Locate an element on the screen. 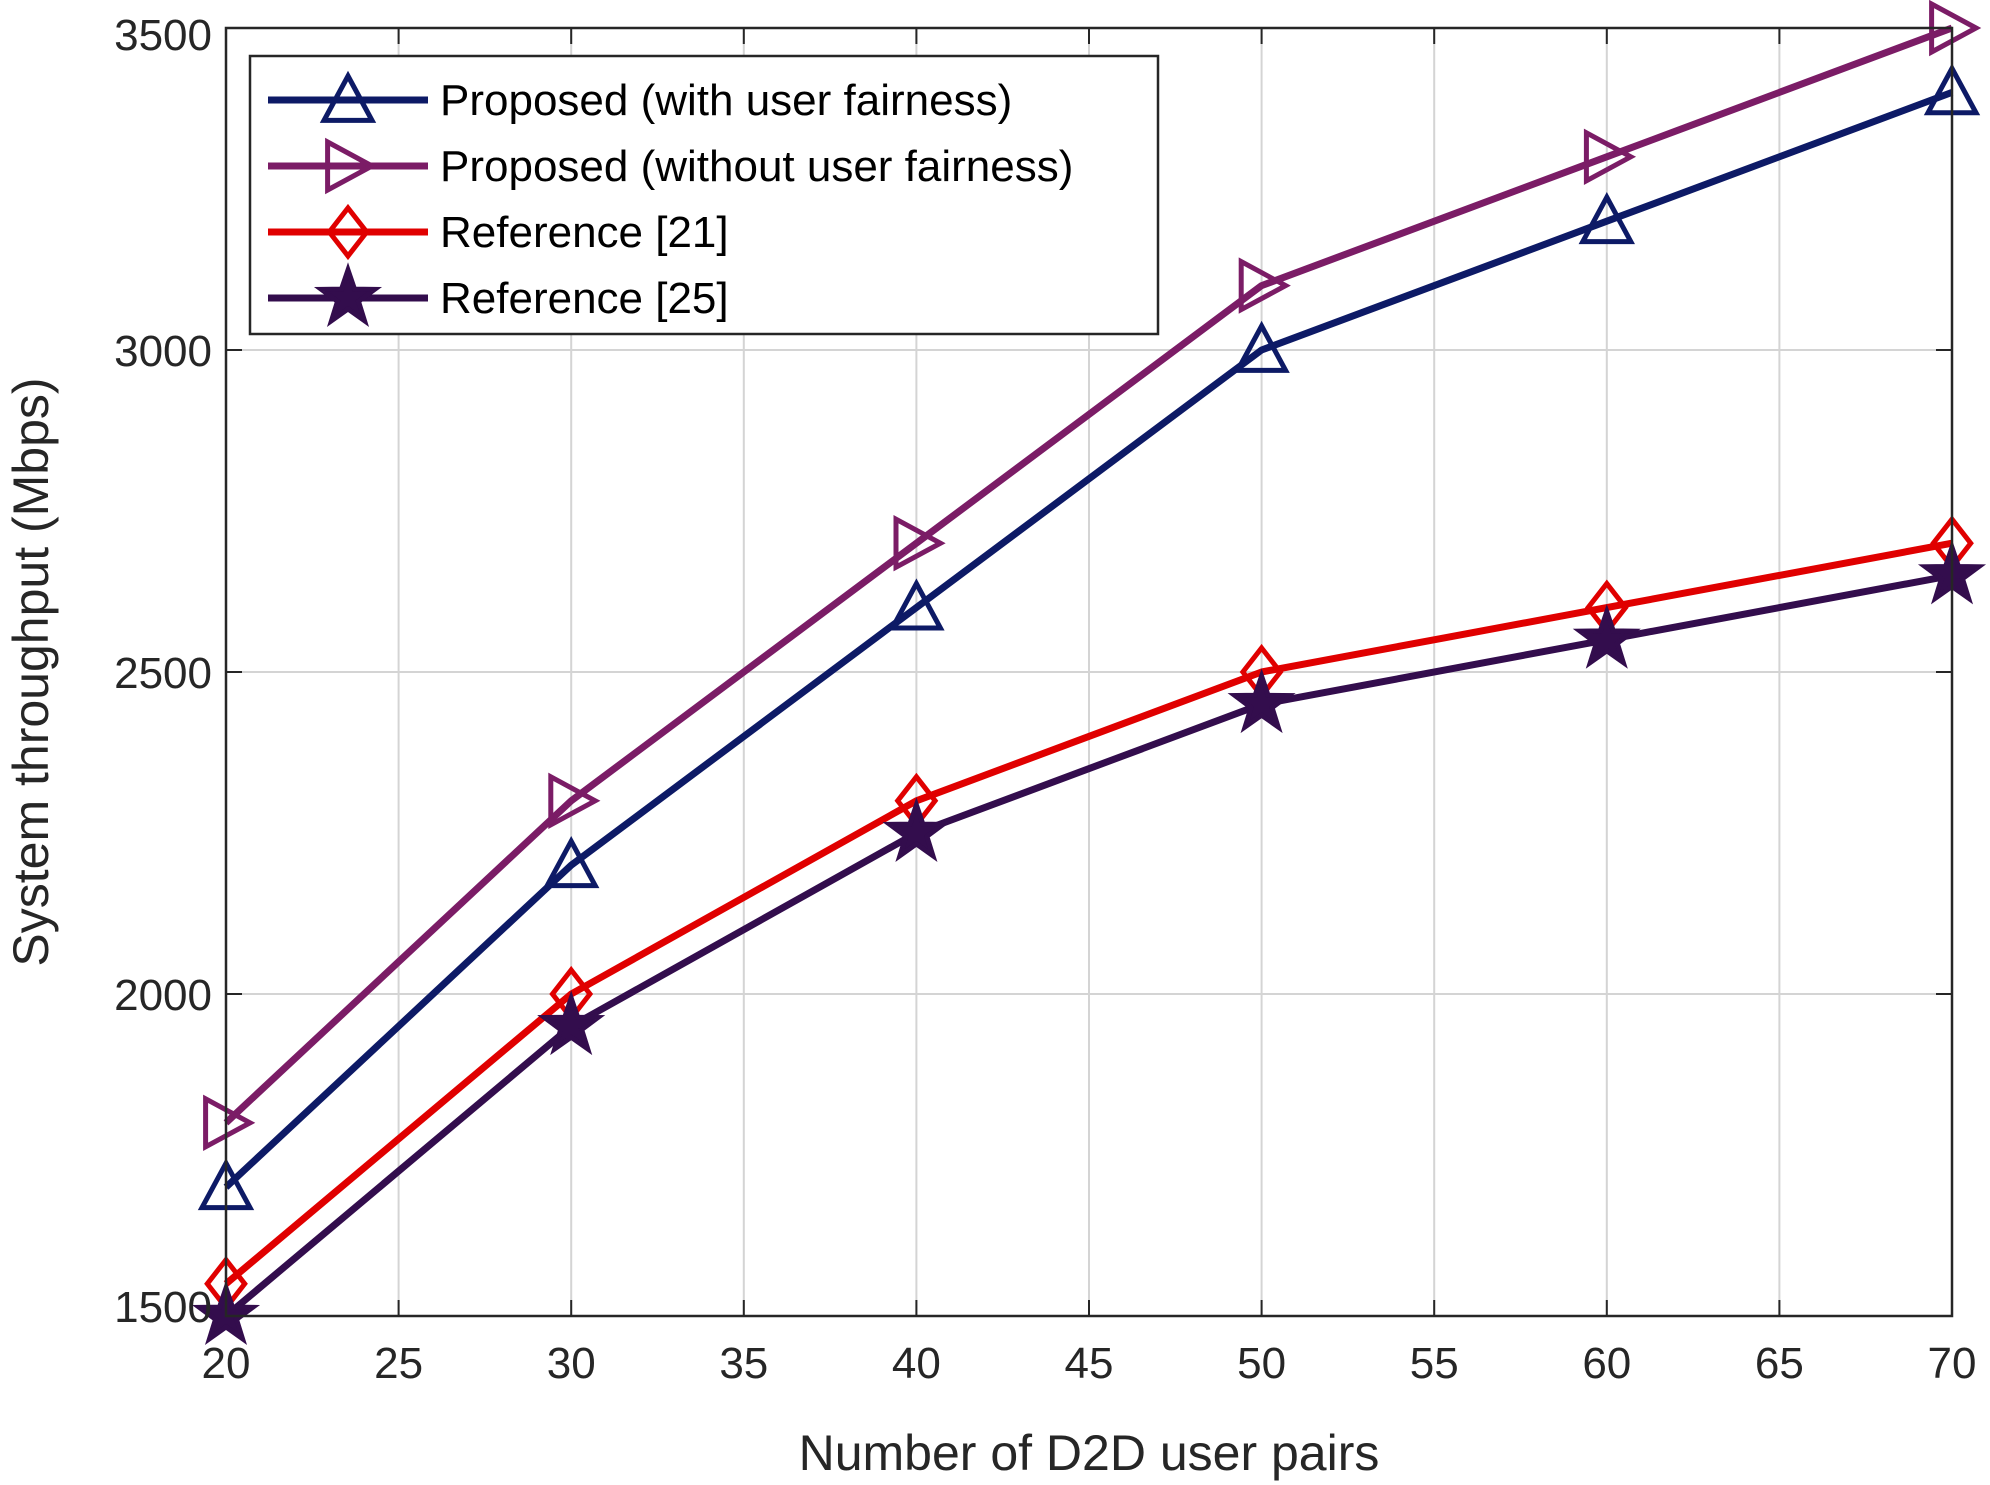 This screenshot has height=1485, width=1990. legend-label: Proposed (without user fairness) is located at coordinates (756, 166).